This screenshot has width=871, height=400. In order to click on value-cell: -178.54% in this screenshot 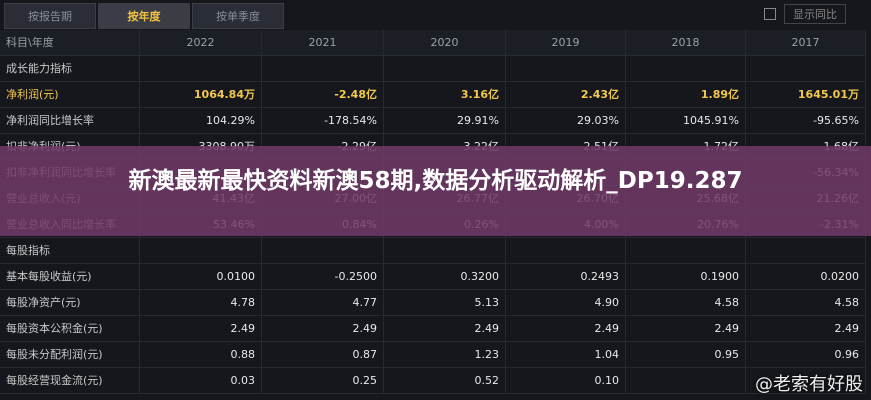, I will do `click(323, 121)`.